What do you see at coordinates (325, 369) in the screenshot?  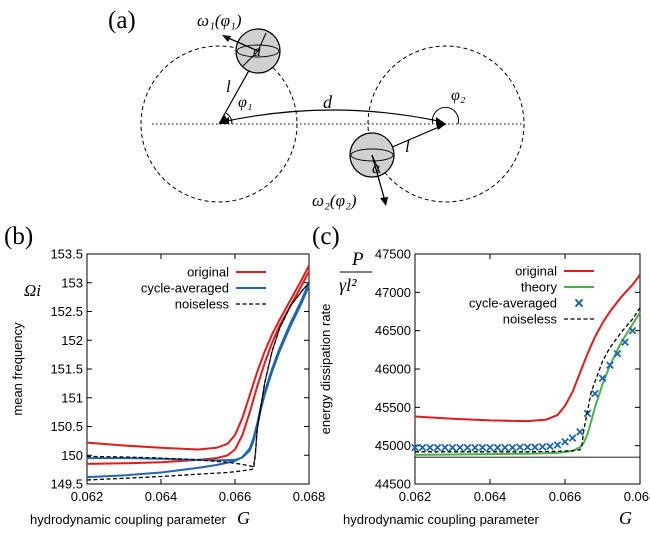 I see `y-axis-label-c: energy dissipation rate` at bounding box center [325, 369].